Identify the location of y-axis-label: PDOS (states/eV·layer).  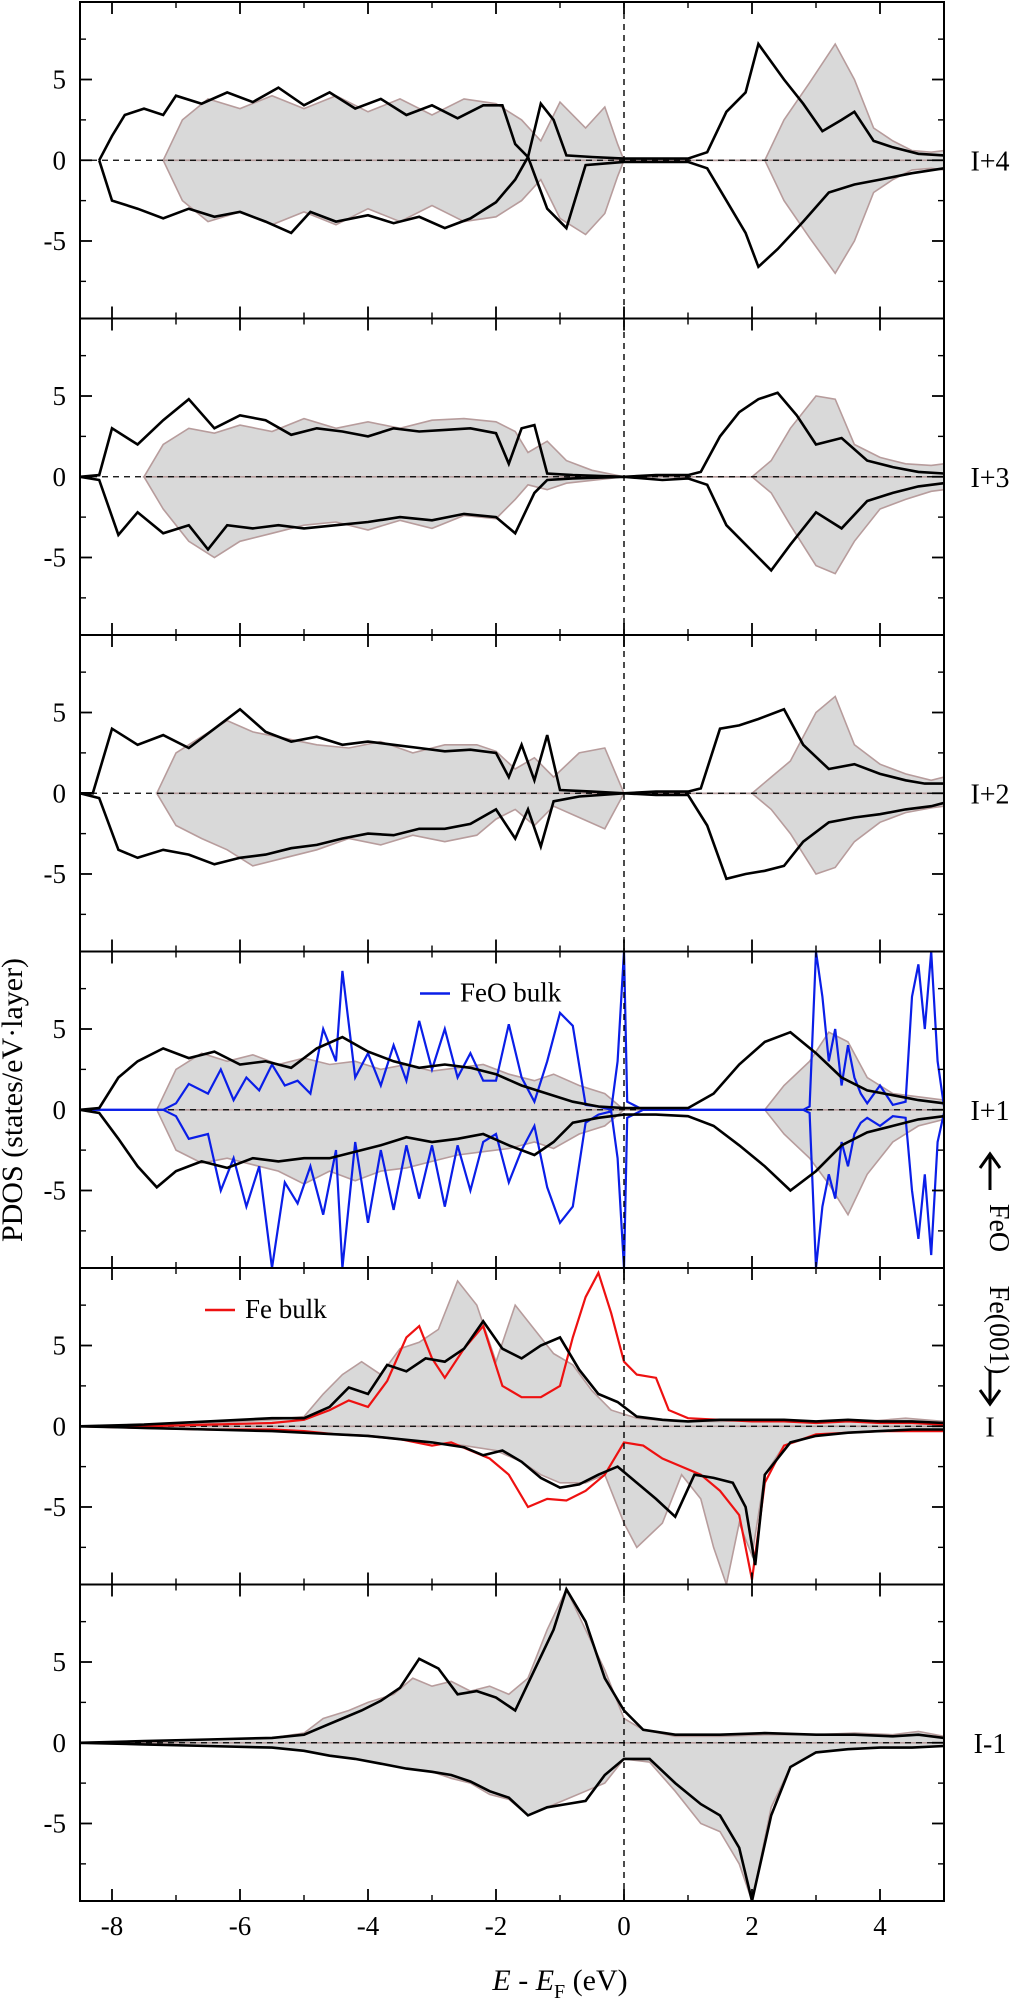
(14, 1100).